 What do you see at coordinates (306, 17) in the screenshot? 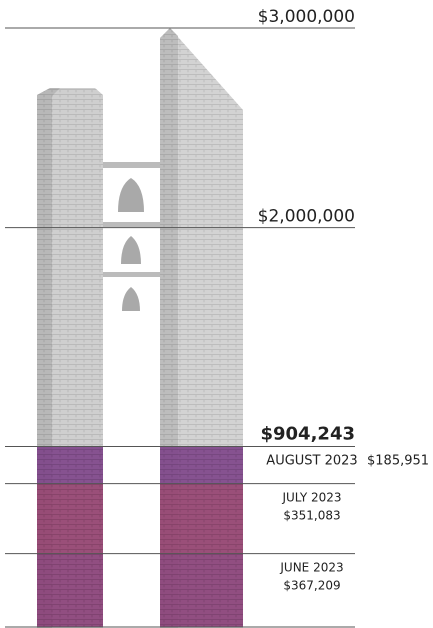
I see `y-tick-label: $3,000,000` at bounding box center [306, 17].